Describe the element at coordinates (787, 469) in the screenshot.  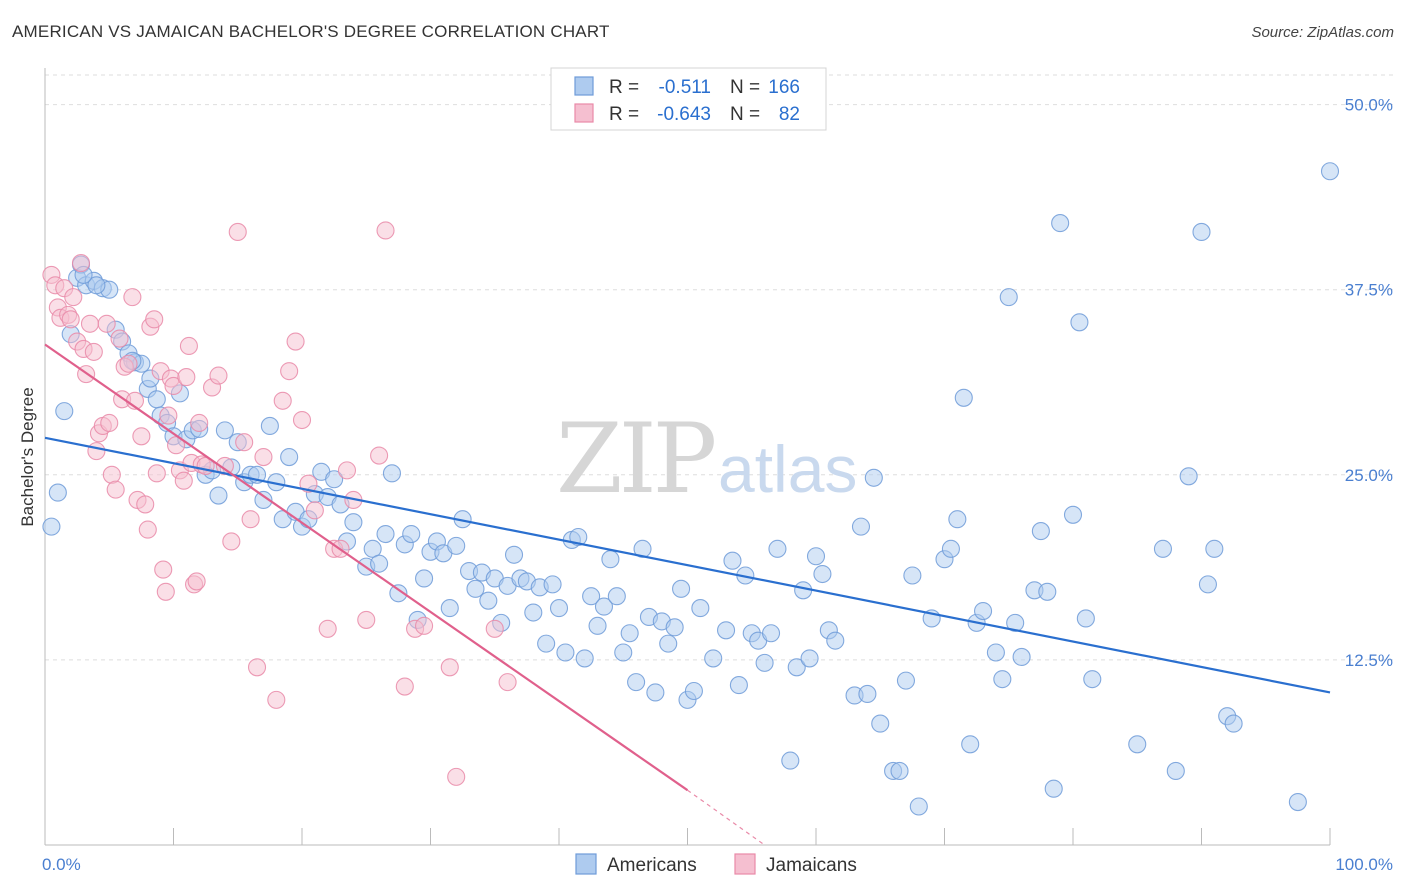
I see `watermark-atlas: atlas` at that location.